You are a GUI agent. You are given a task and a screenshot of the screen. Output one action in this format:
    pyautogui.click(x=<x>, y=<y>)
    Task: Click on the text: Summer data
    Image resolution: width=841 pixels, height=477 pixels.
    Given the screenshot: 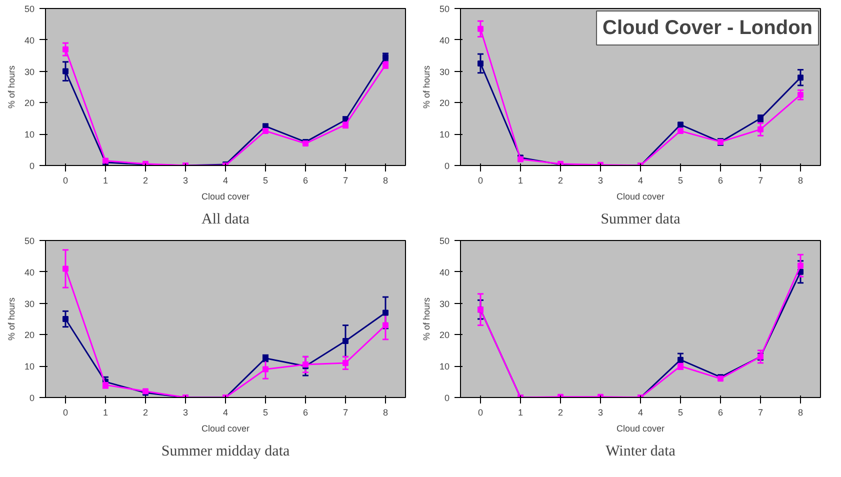 What is the action you would take?
    pyautogui.click(x=640, y=220)
    